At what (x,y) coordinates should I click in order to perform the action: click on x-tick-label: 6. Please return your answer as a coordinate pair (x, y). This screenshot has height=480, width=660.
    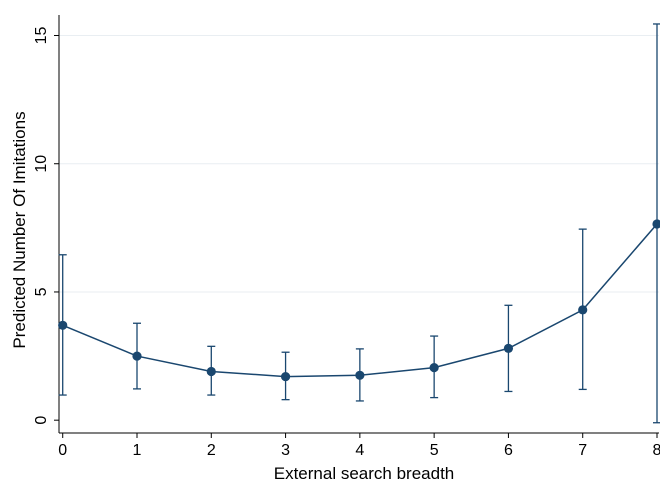
    Looking at the image, I should click on (508, 450).